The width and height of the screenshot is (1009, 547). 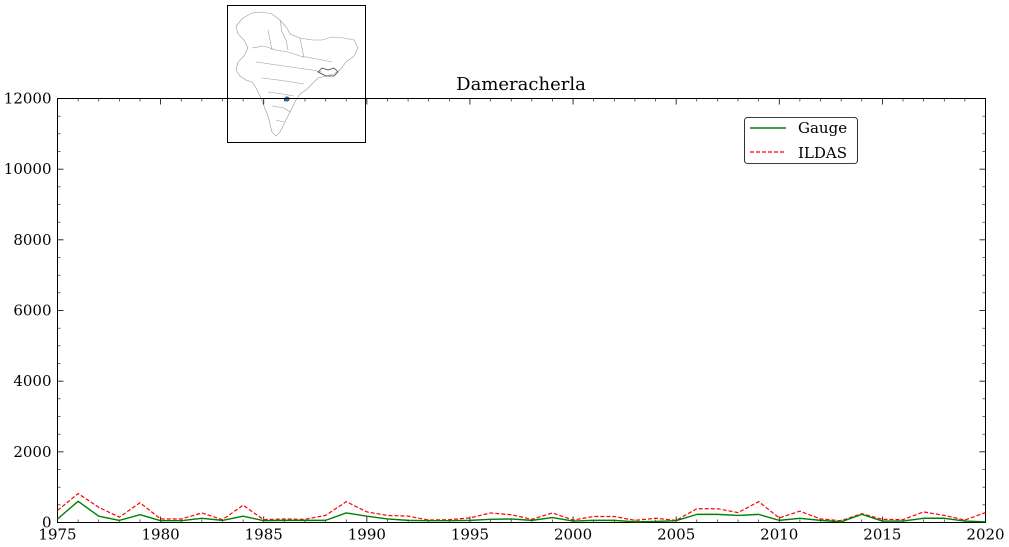 I want to click on legend: Gauge ILDAS, so click(x=801, y=140).